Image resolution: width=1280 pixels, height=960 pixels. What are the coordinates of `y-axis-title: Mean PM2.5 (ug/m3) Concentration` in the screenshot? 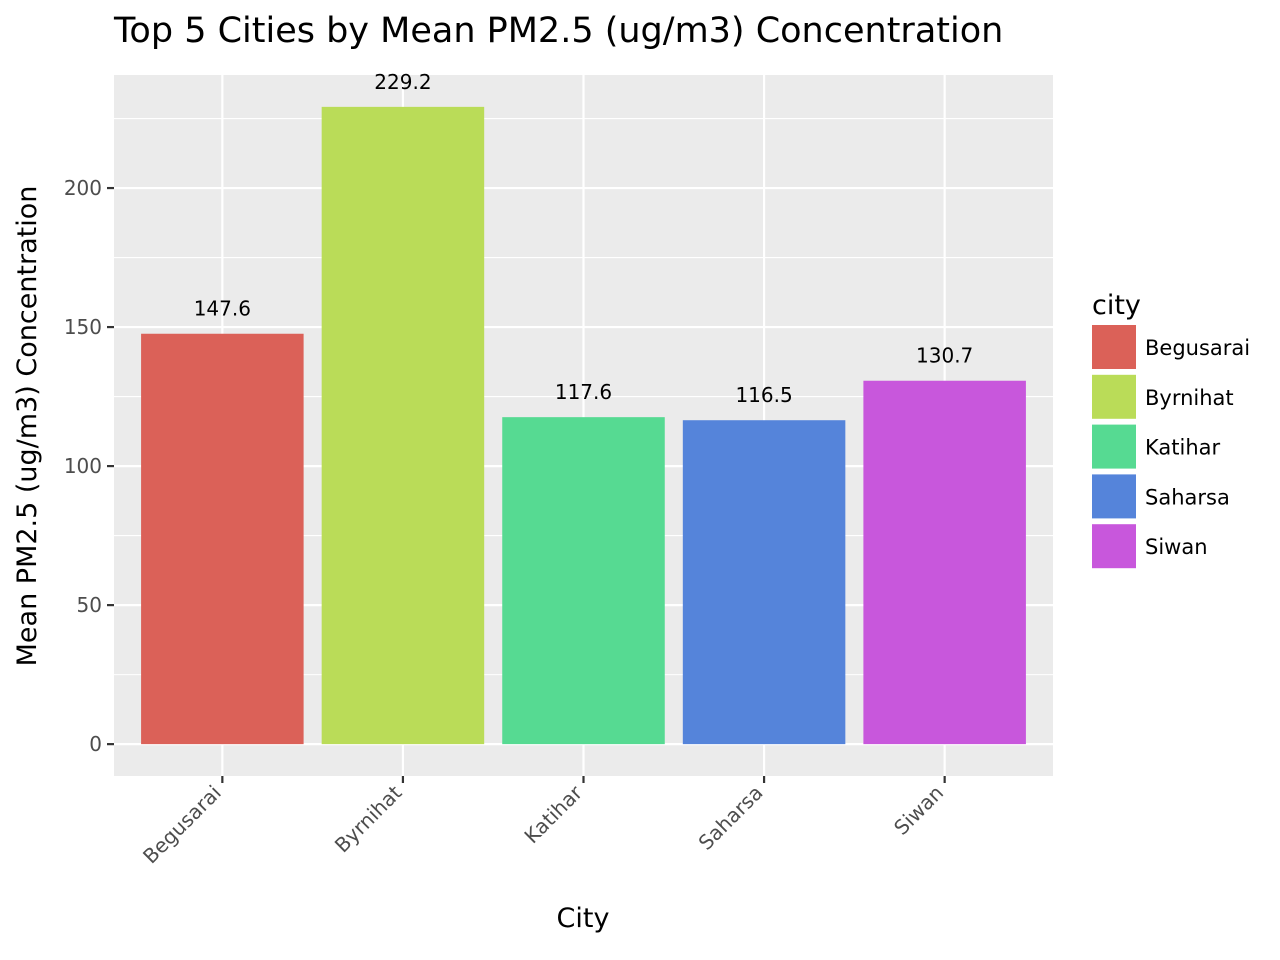 It's located at (27, 426).